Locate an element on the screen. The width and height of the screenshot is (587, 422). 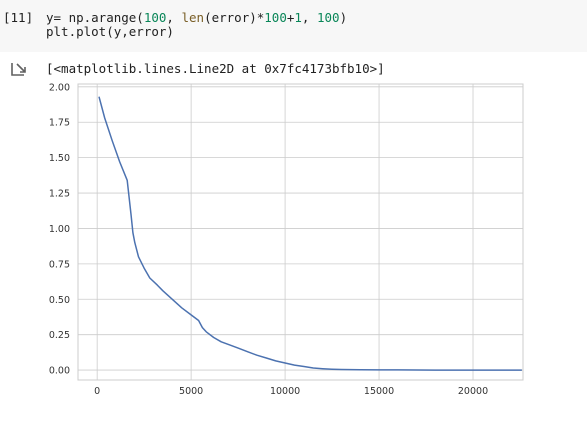
x-tick-label: 15000 is located at coordinates (379, 391).